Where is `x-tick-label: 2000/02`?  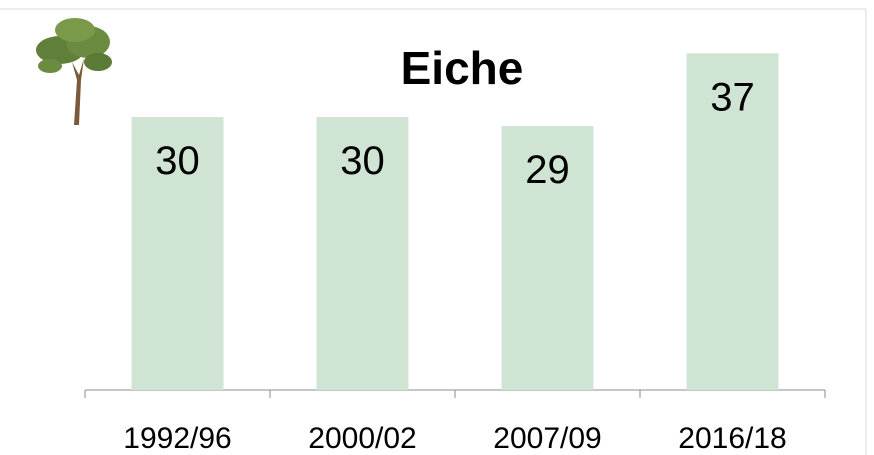 x-tick-label: 2000/02 is located at coordinates (362, 438).